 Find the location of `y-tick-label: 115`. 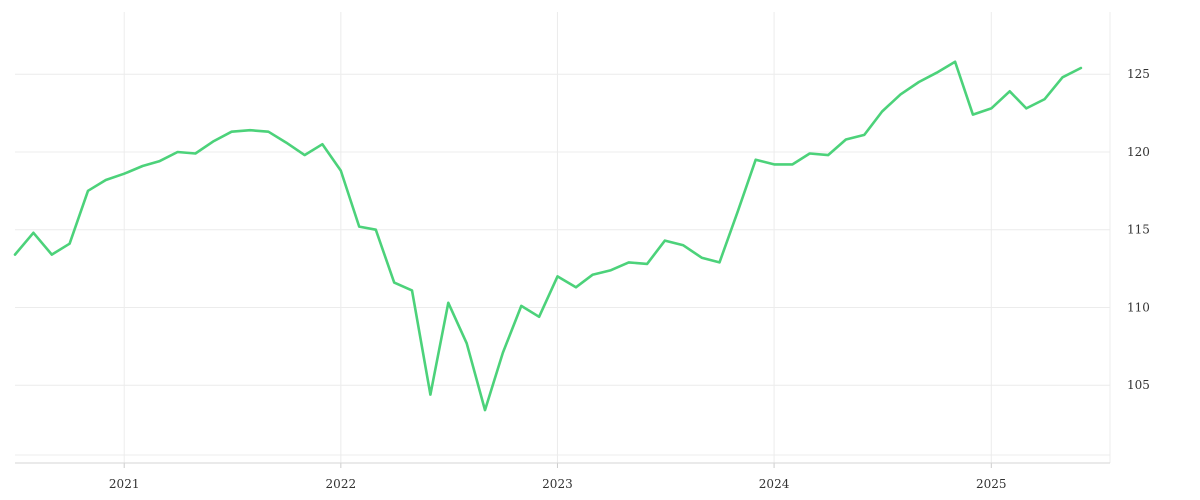

y-tick-label: 115 is located at coordinates (1138, 230).